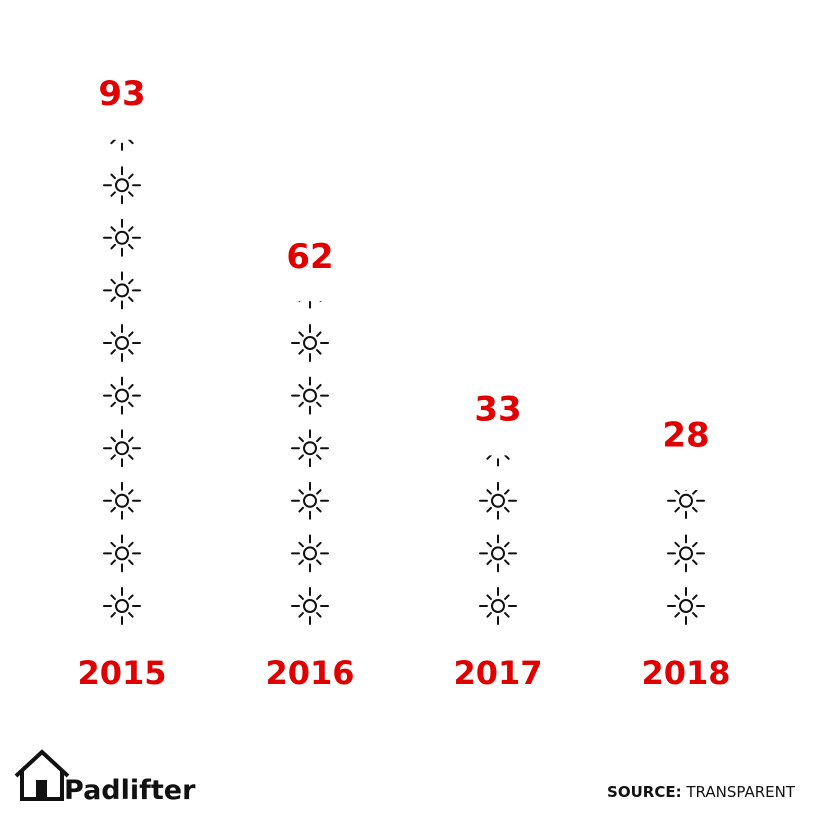 The image size is (816, 816). What do you see at coordinates (309, 673) in the screenshot?
I see `x-tick-label: 2016` at bounding box center [309, 673].